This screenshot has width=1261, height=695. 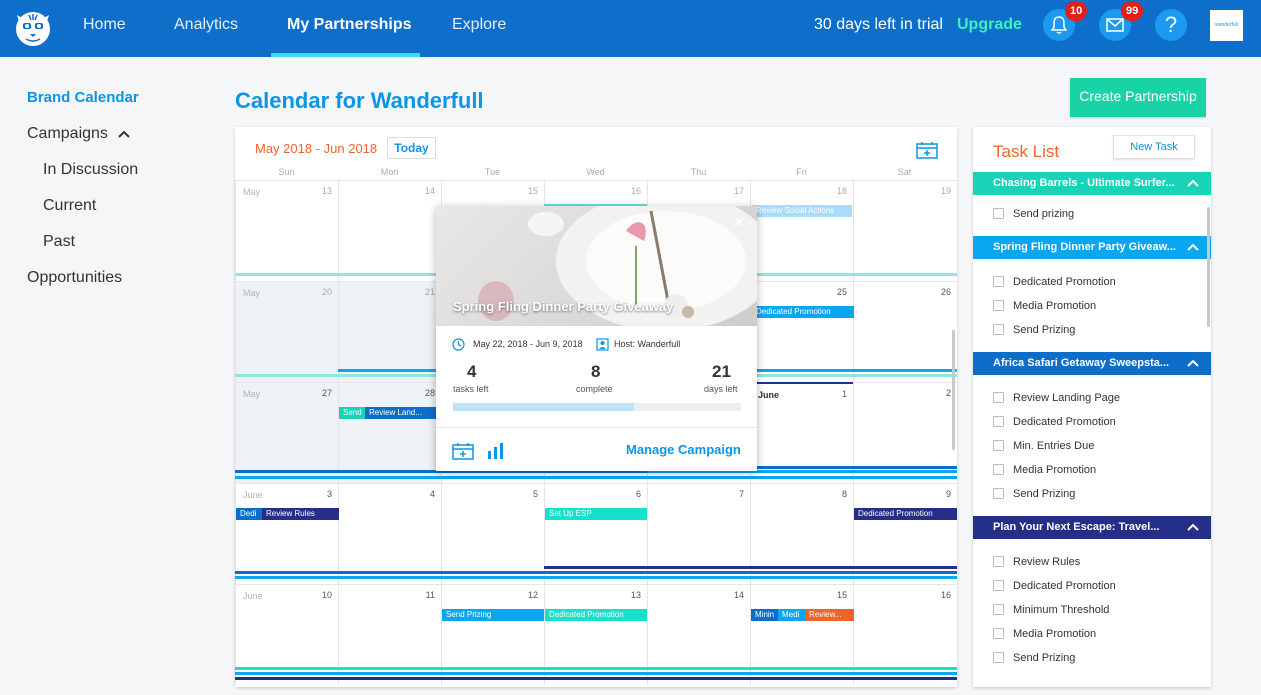 I want to click on day-number: 7, so click(x=741, y=494).